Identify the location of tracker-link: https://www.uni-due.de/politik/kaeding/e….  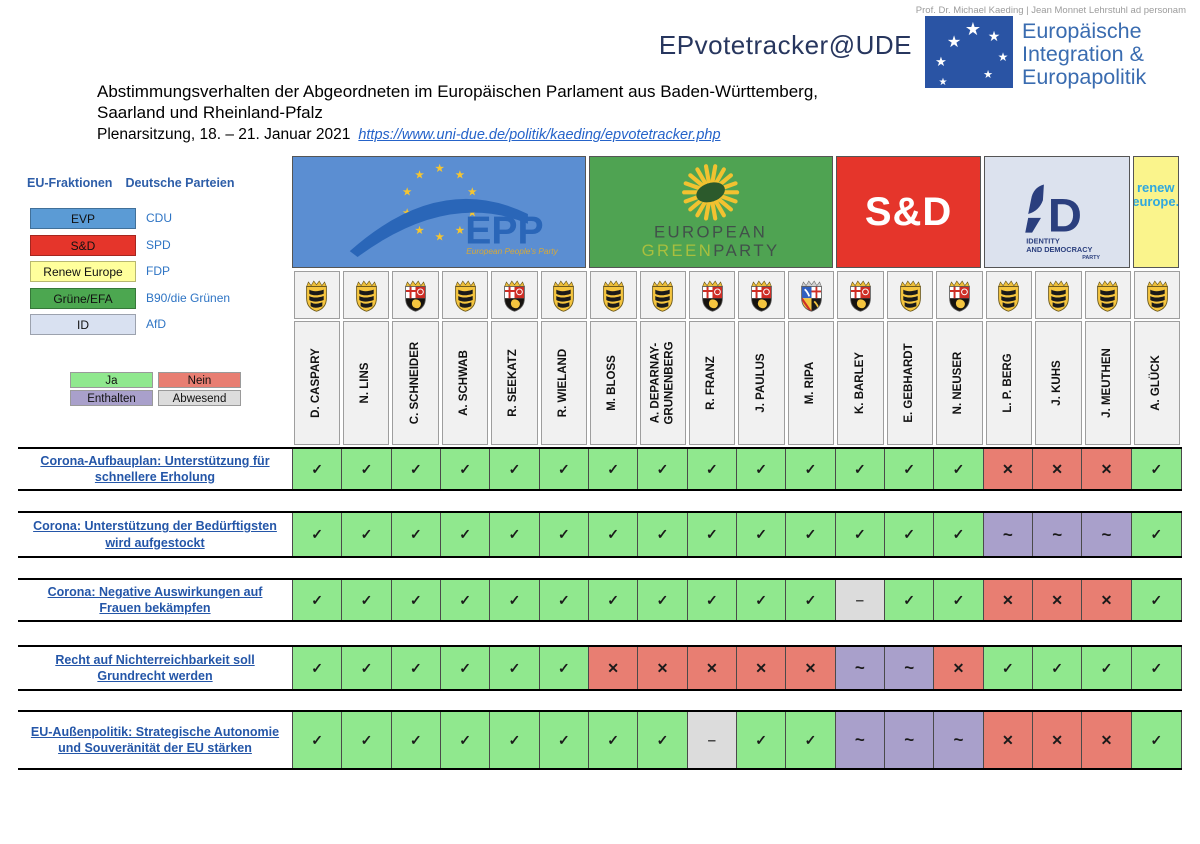
(539, 135).